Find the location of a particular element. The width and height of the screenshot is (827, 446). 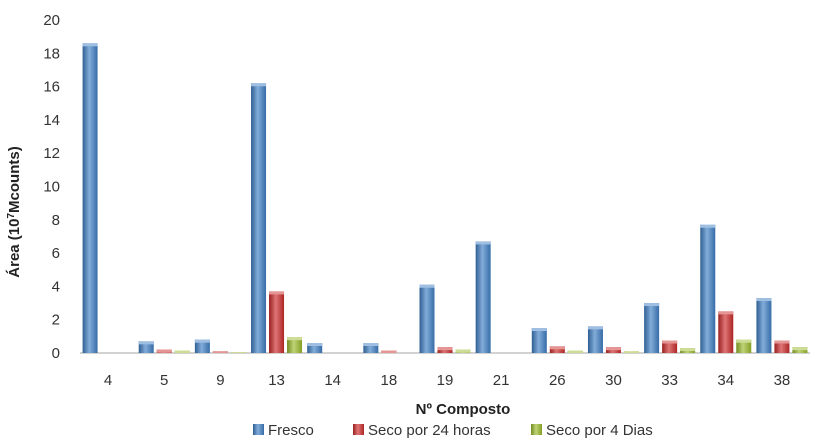

svg-text: Área (107Mcounts) is located at coordinates (15, 211).